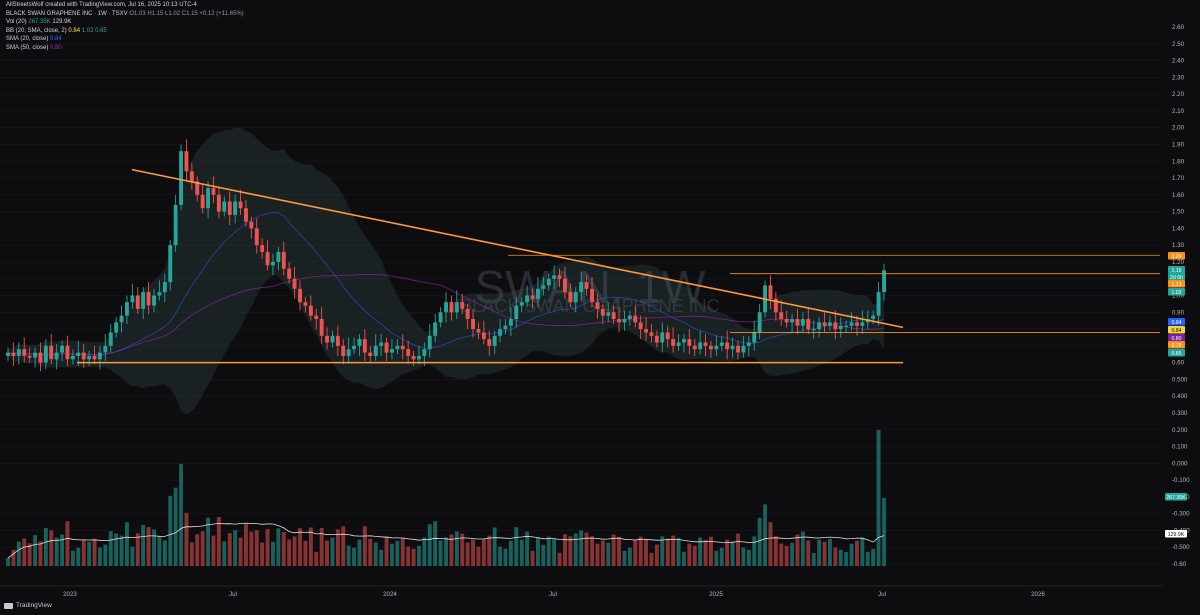  What do you see at coordinates (62, 22) in the screenshot?
I see `volume-ma-value: 129.9K` at bounding box center [62, 22].